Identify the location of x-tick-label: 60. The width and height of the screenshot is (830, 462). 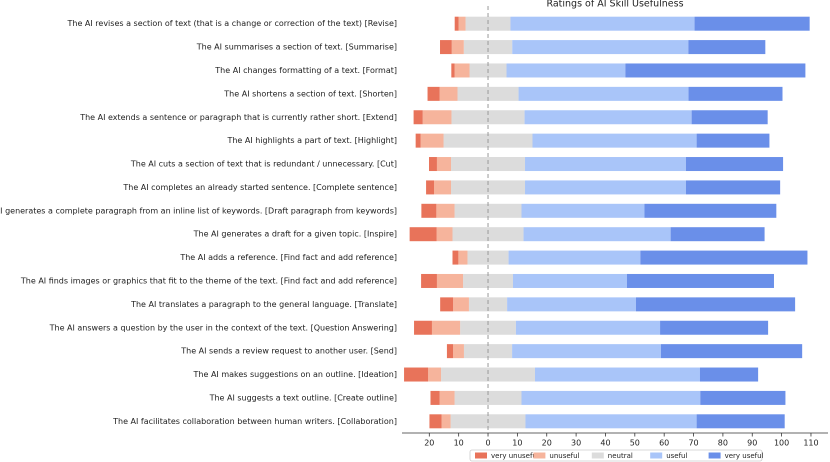
(664, 443).